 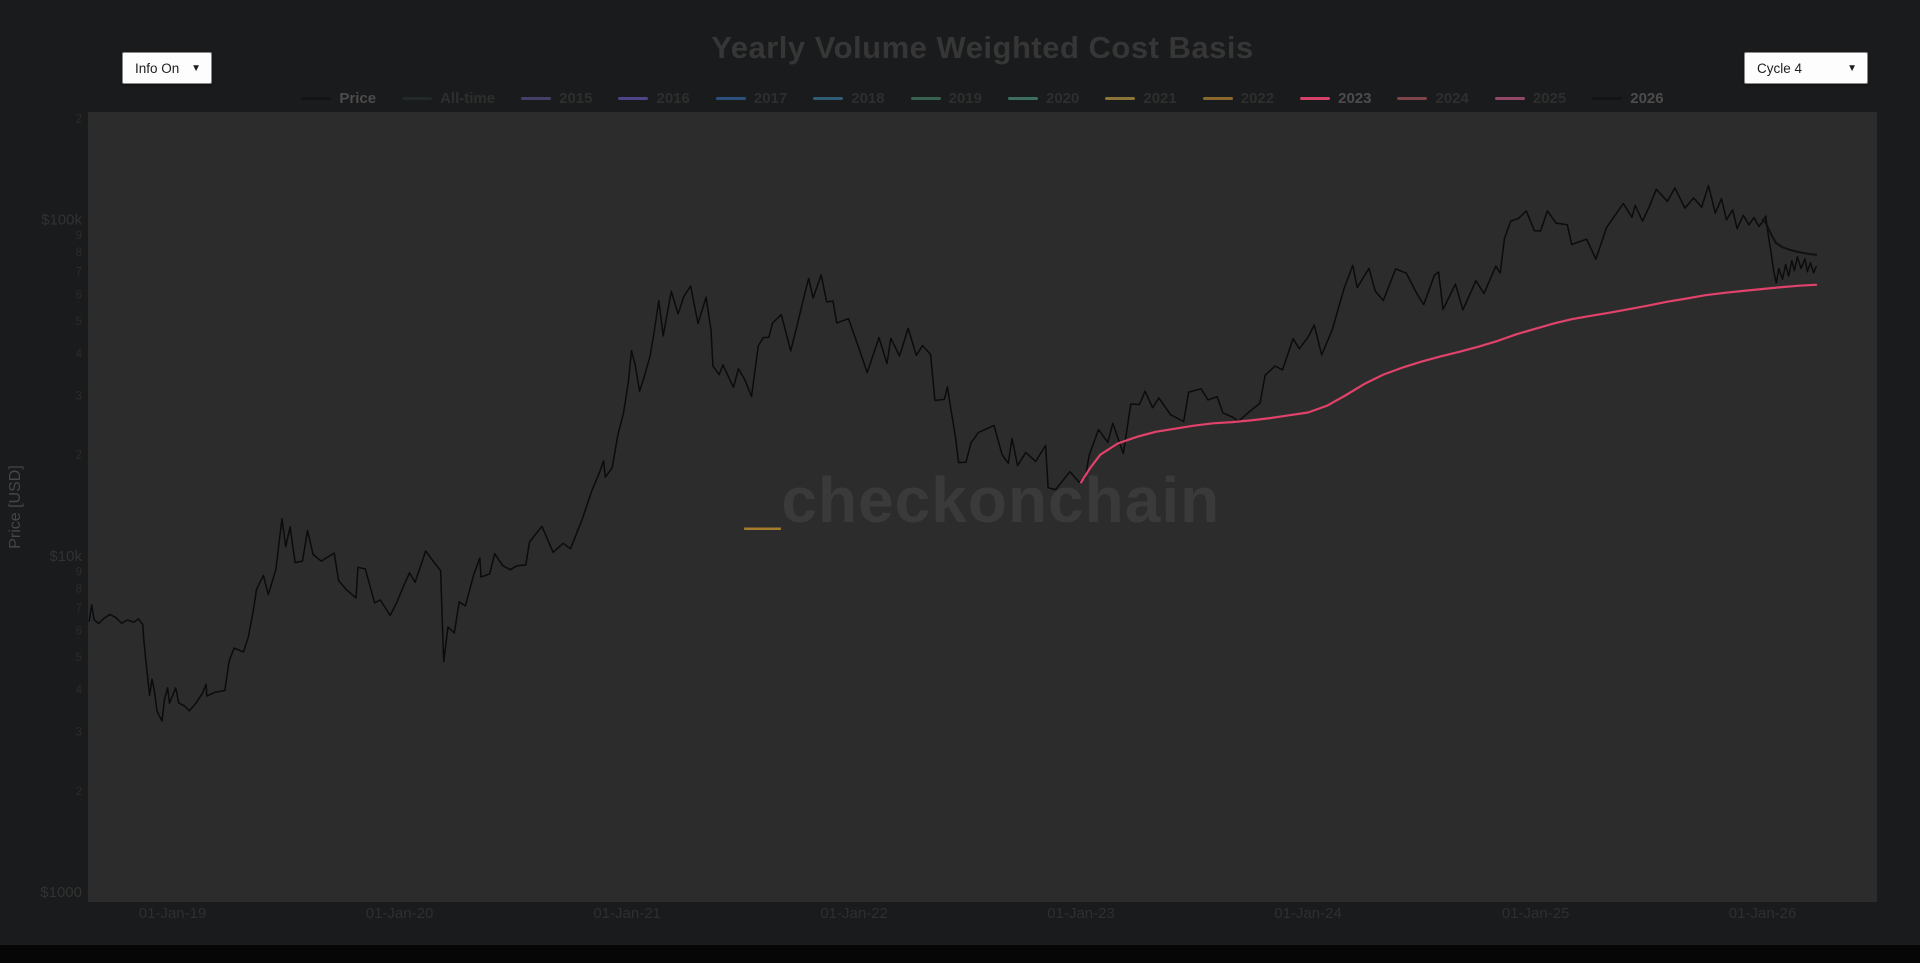 I want to click on info-toggle-dropdown: Info On ▼, so click(x=167, y=68).